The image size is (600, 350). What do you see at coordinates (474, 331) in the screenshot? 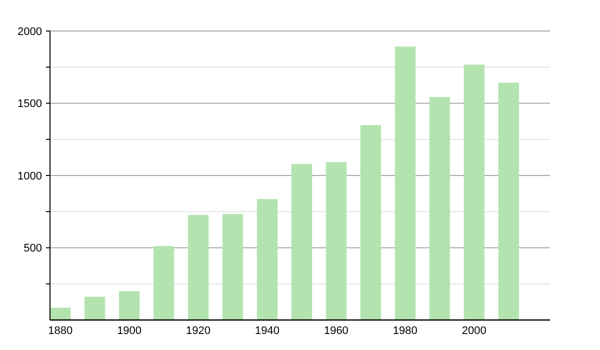
I see `x-tick-label: 2000` at bounding box center [474, 331].